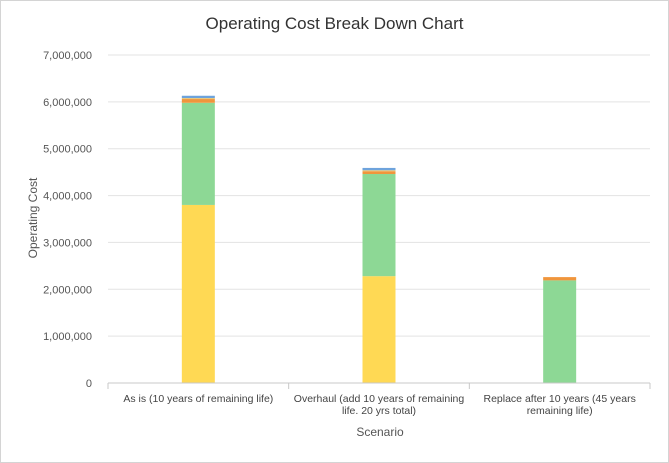  What do you see at coordinates (560, 399) in the screenshot?
I see `x-tick-label: Replace after 10 years (45 years` at bounding box center [560, 399].